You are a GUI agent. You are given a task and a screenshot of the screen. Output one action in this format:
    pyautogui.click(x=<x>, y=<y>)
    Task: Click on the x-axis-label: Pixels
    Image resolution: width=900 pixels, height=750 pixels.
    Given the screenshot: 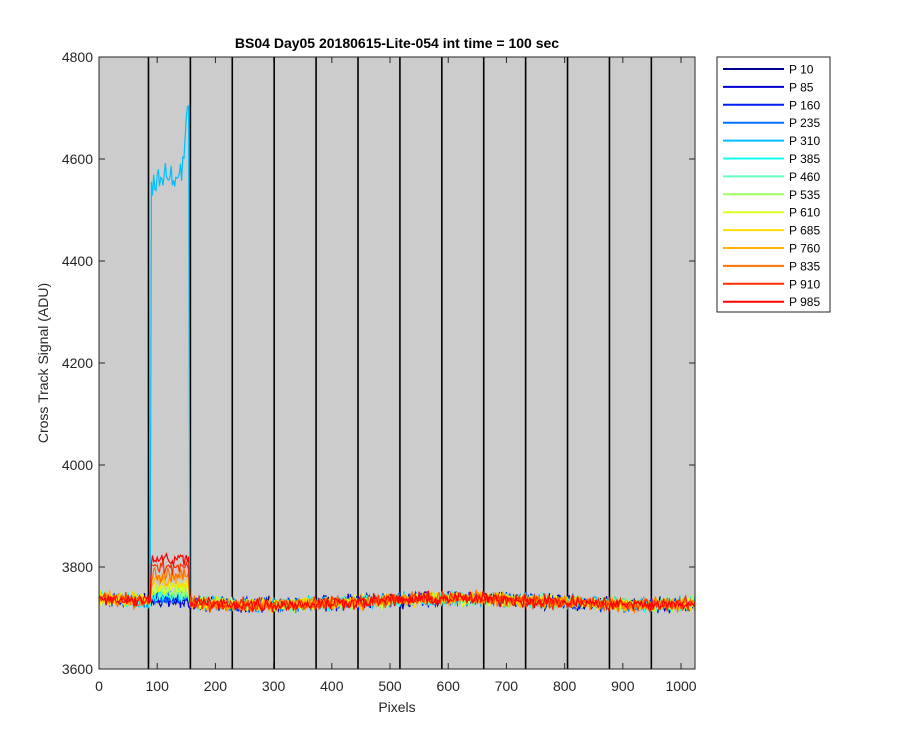 What is the action you would take?
    pyautogui.click(x=396, y=707)
    